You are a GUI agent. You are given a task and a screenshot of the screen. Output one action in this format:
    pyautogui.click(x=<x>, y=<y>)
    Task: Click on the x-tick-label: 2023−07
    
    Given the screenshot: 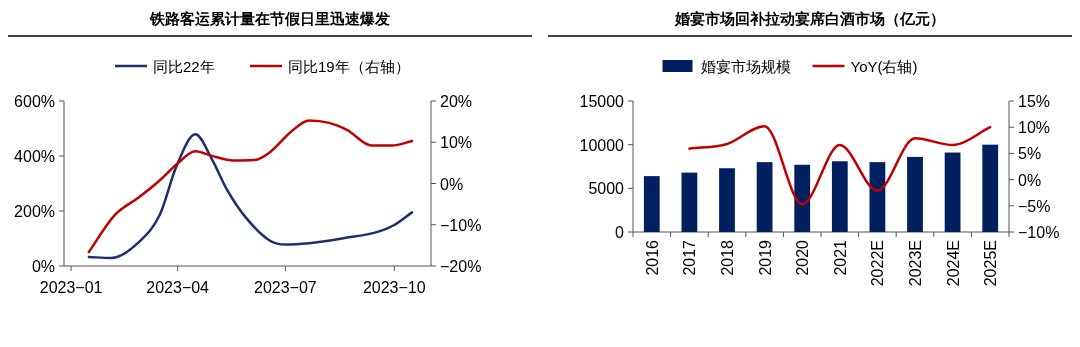 What is the action you would take?
    pyautogui.click(x=285, y=287)
    